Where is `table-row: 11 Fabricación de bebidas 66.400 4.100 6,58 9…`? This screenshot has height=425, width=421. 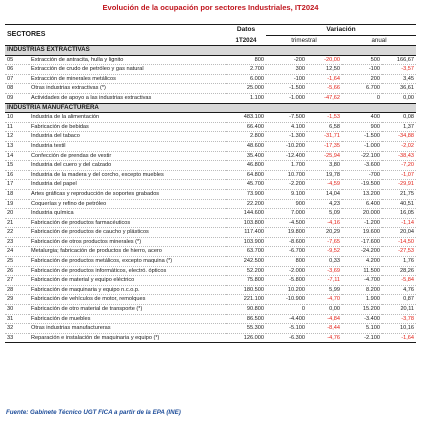
table-row: 11 Fabricación de bebidas 66.400 4.100 6,58 9… is located at coordinates (211, 127).